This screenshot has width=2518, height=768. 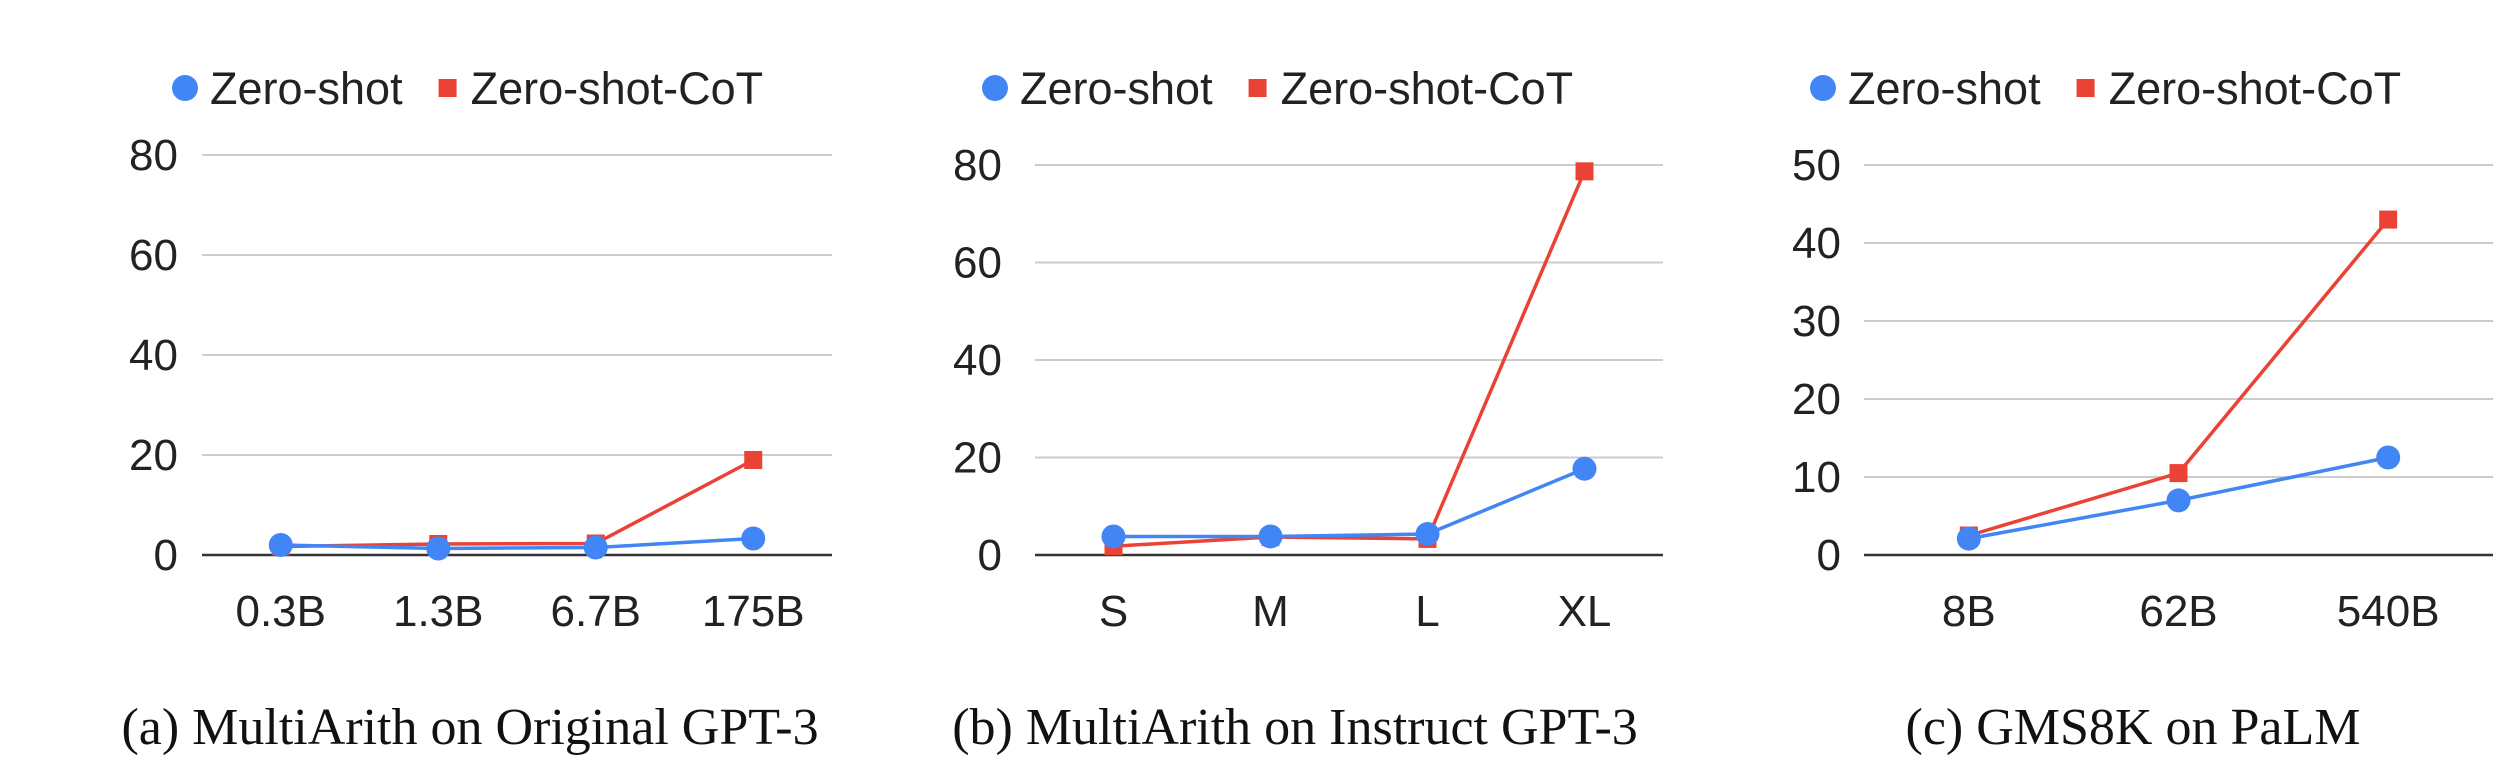 I want to click on x-tick-label: 540B, so click(x=2388, y=611).